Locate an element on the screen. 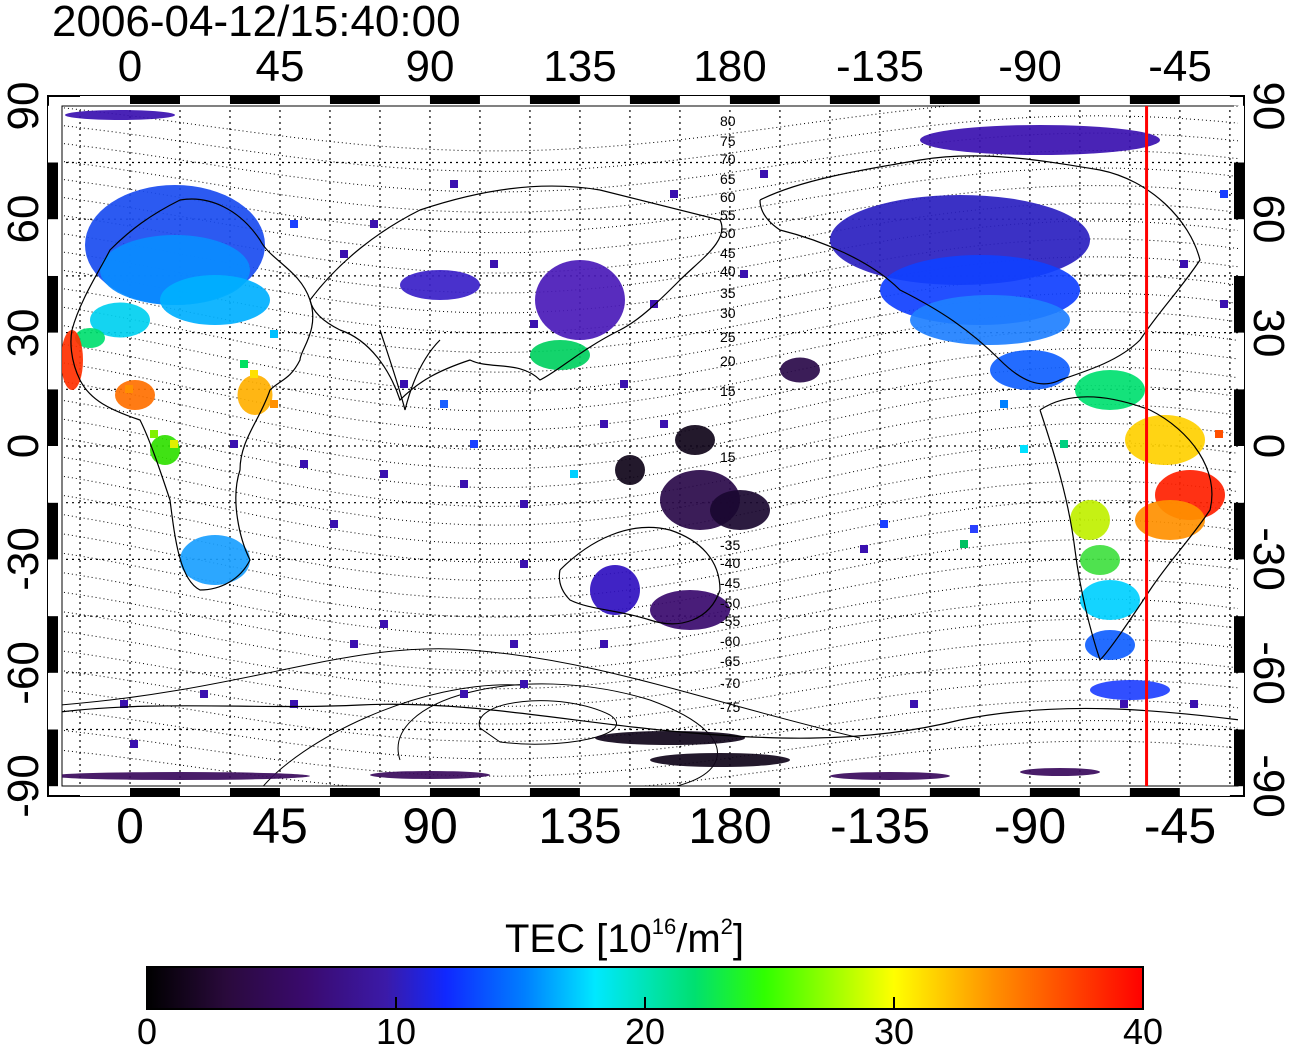  left-tick-label: 90 is located at coordinates (24, 106).